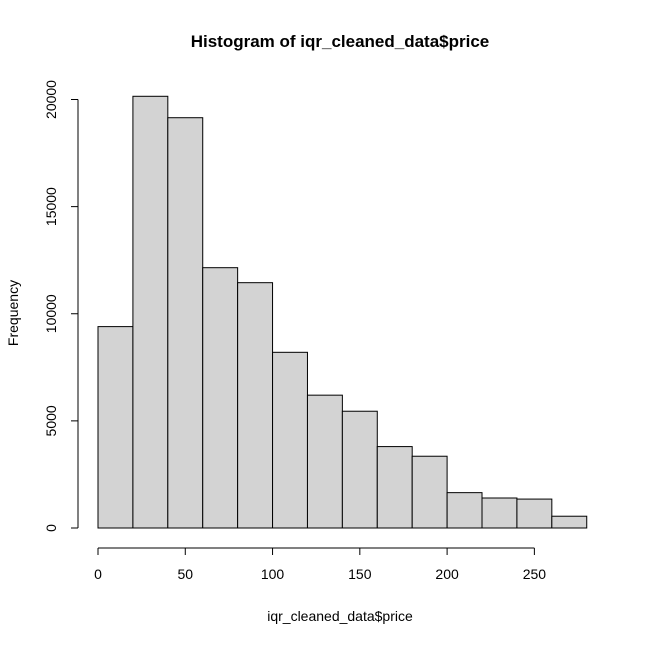 The height and width of the screenshot is (645, 645). I want to click on y-tick-label: 5000, so click(51, 420).